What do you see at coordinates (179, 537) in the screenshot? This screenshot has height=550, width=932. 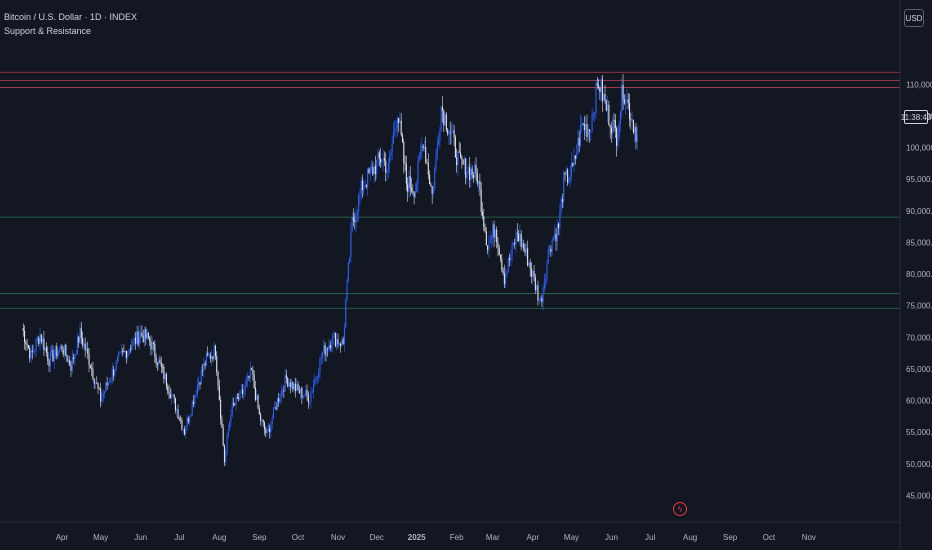 I see `x-tick-label: Jul` at bounding box center [179, 537].